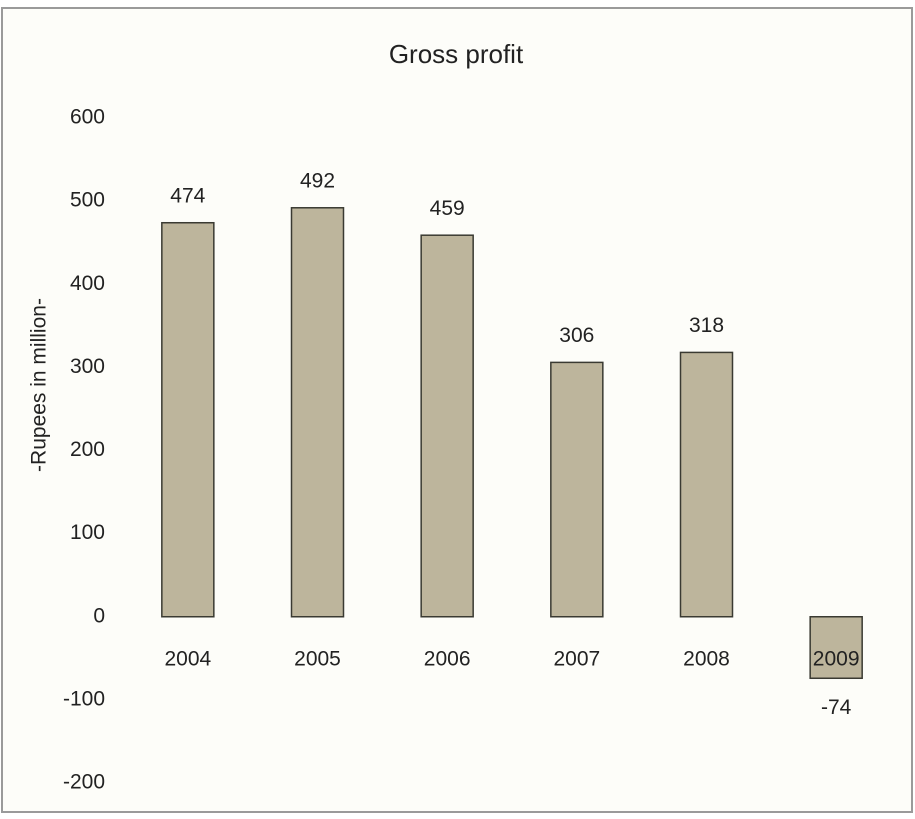 The height and width of the screenshot is (819, 915). What do you see at coordinates (447, 208) in the screenshot?
I see `value-label: 459` at bounding box center [447, 208].